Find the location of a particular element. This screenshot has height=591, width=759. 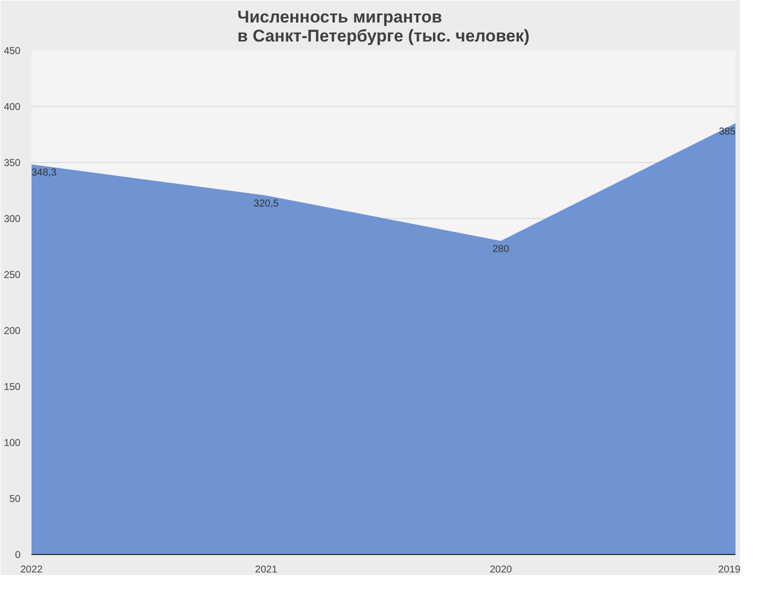

data-label: 320,5 is located at coordinates (267, 204).